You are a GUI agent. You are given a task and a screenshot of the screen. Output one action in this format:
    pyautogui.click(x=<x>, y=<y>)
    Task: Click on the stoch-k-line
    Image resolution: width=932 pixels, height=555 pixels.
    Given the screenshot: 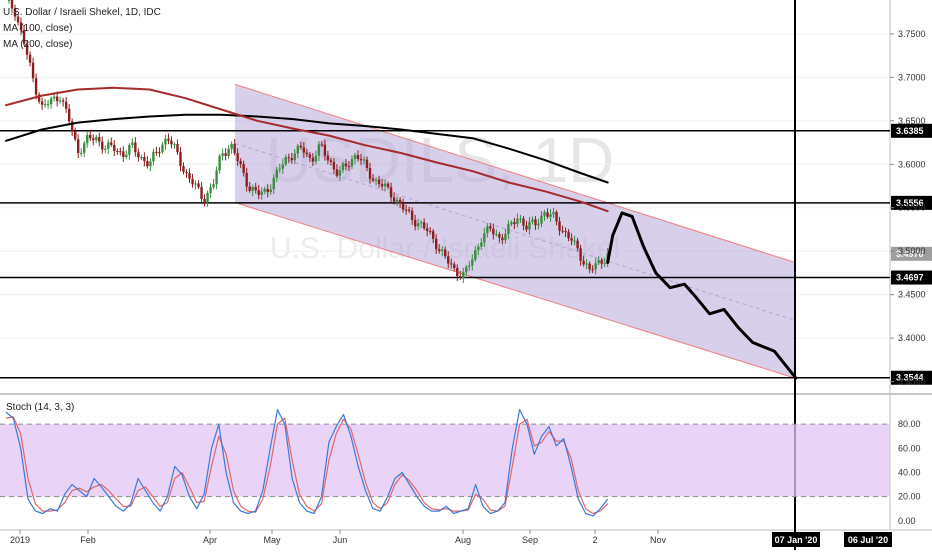 What is the action you would take?
    pyautogui.click(x=307, y=463)
    